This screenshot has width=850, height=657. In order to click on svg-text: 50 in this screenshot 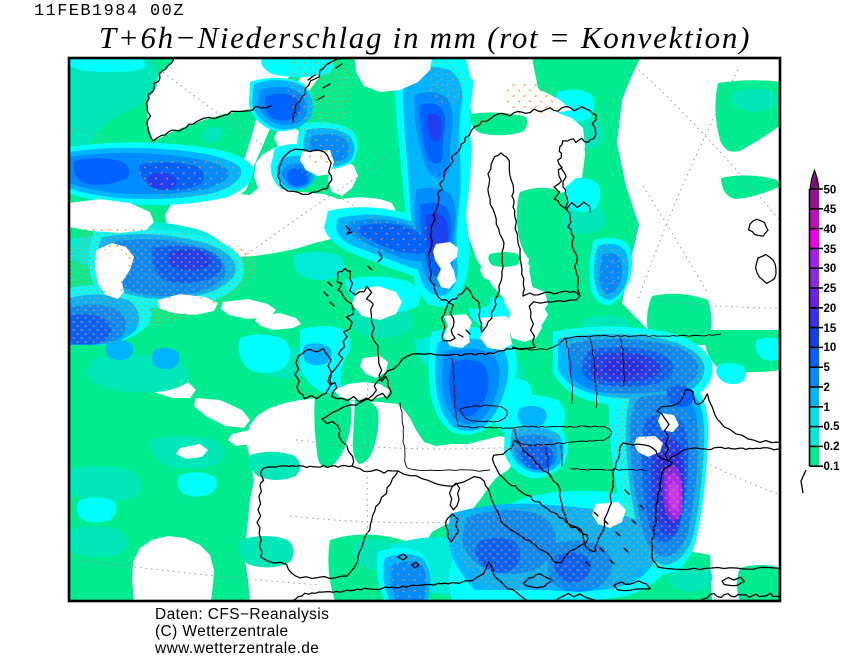, I will do `click(830, 191)`.